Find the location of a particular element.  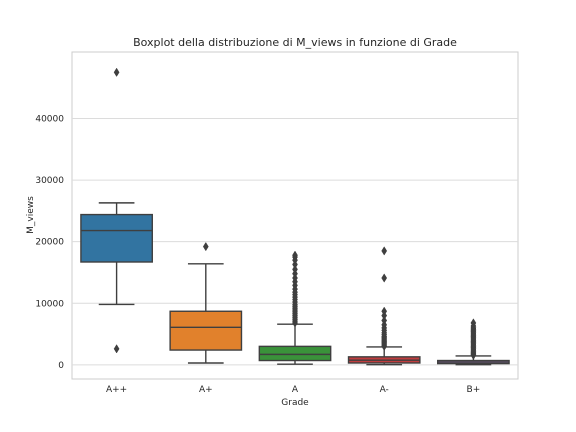

x-tick-labels: A++ A+ A A- B+ is located at coordinates (293, 390).